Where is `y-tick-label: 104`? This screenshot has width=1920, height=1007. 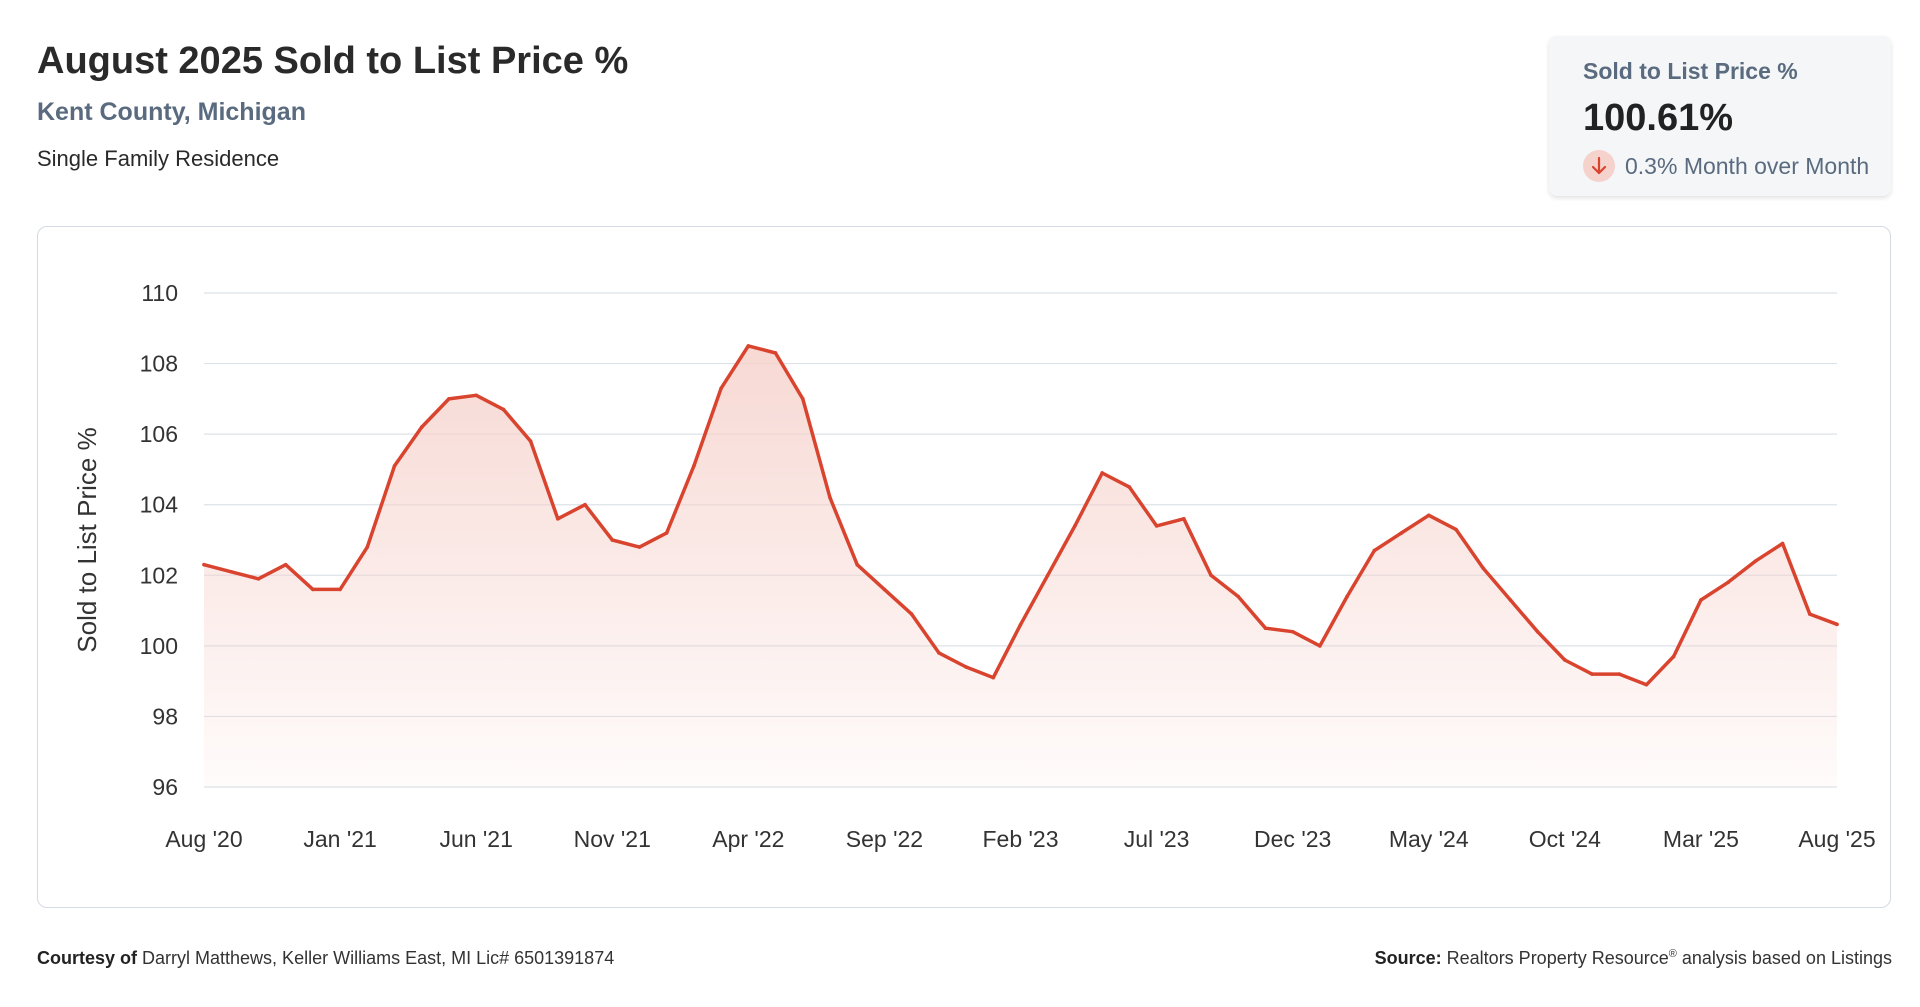 y-tick-label: 104 is located at coordinates (159, 505).